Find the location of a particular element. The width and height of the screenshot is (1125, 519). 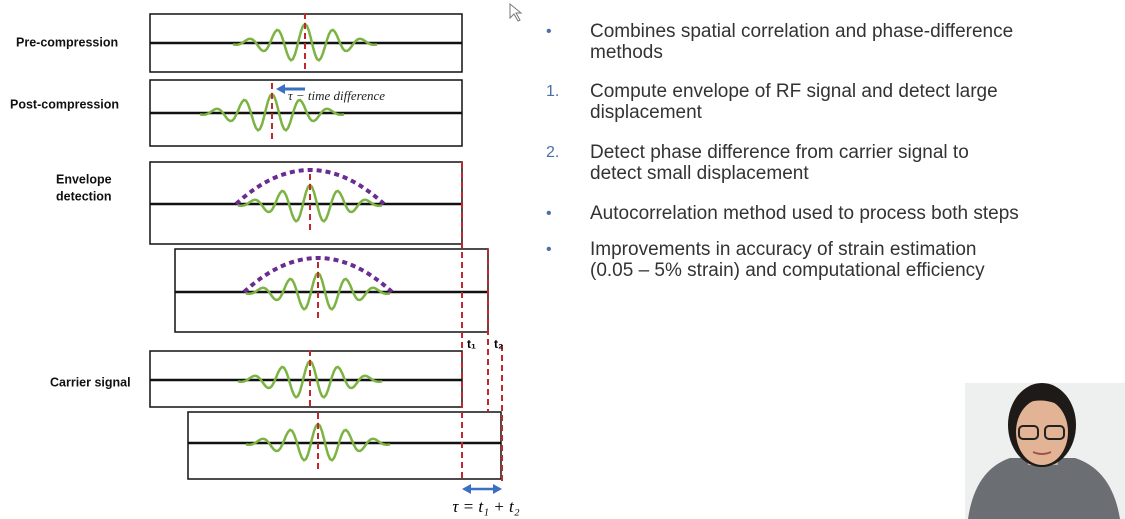

label: Envelope is located at coordinates (84, 179).